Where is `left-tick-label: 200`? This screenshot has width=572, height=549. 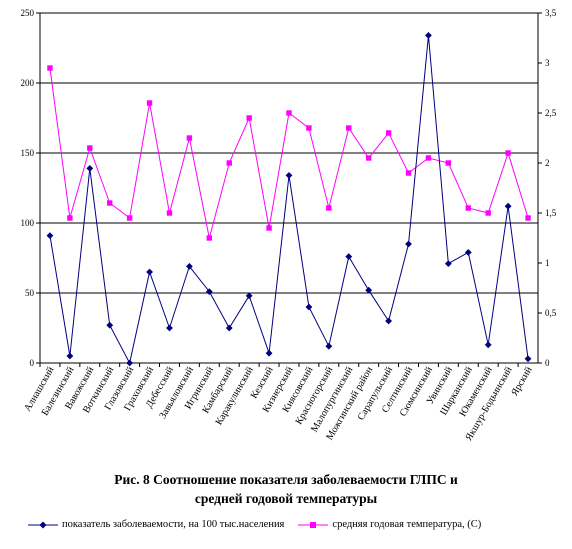
left-tick-label: 200 is located at coordinates (28, 83).